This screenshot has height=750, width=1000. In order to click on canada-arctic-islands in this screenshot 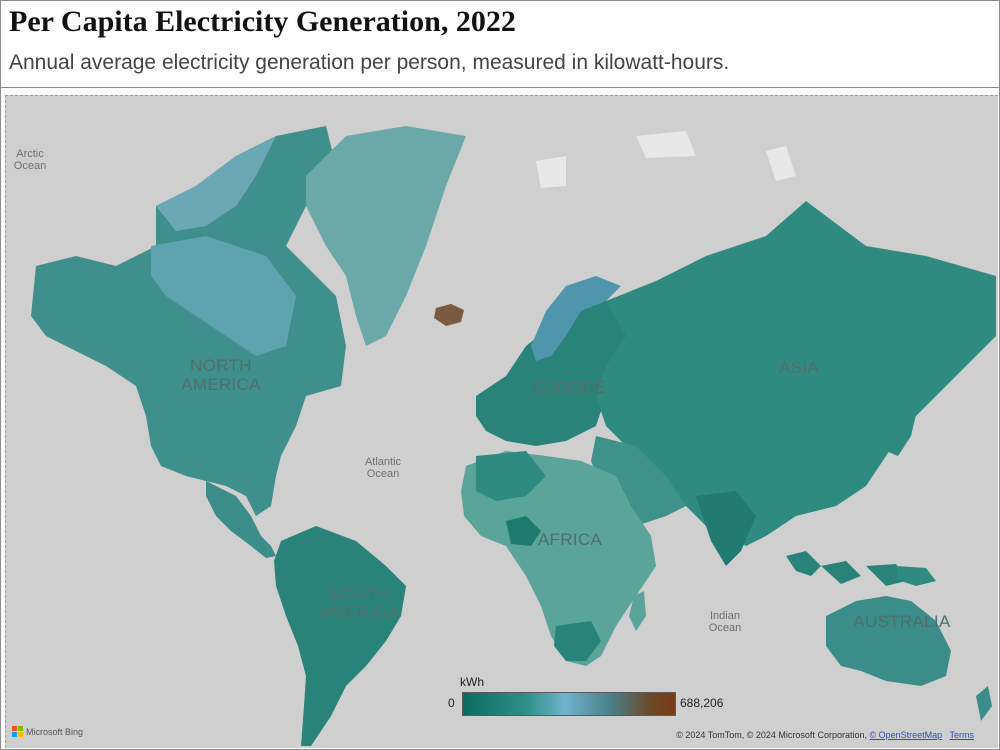, I will do `click(216, 183)`.